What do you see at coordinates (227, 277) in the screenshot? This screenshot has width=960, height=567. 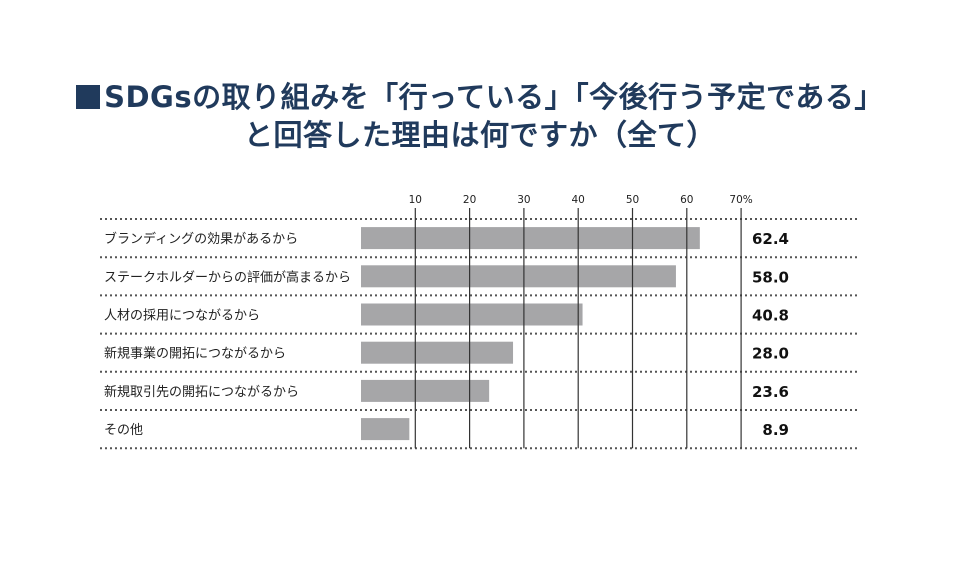 I see `category-label-1: ステークホルダーからの評価が高まるから` at bounding box center [227, 277].